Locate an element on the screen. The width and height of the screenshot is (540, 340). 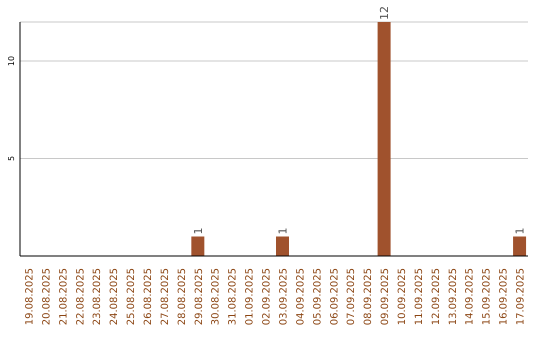
x-tick-label: 28.08.2025 is located at coordinates (182, 297).